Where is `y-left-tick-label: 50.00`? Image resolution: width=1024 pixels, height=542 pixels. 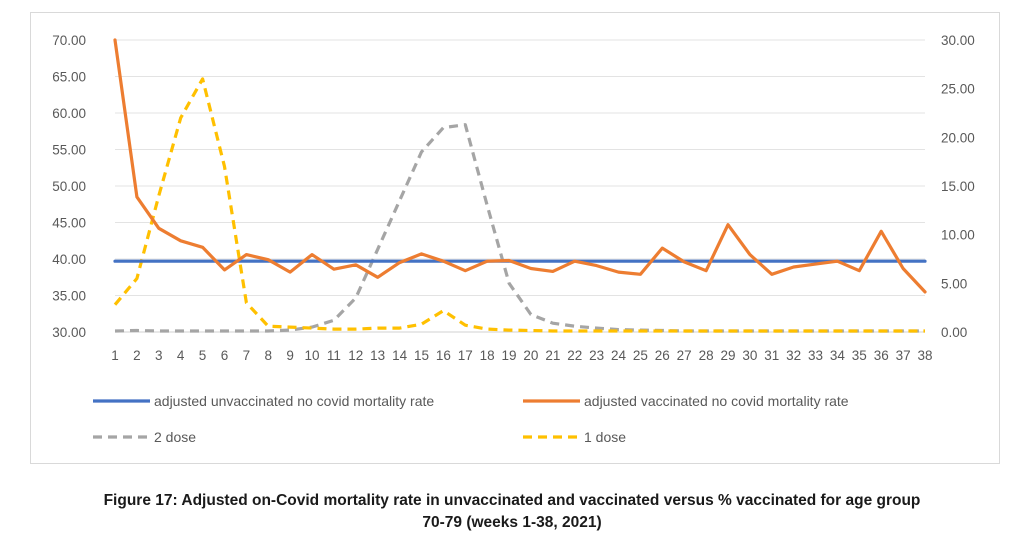 y-left-tick-label: 50.00 is located at coordinates (69, 186).